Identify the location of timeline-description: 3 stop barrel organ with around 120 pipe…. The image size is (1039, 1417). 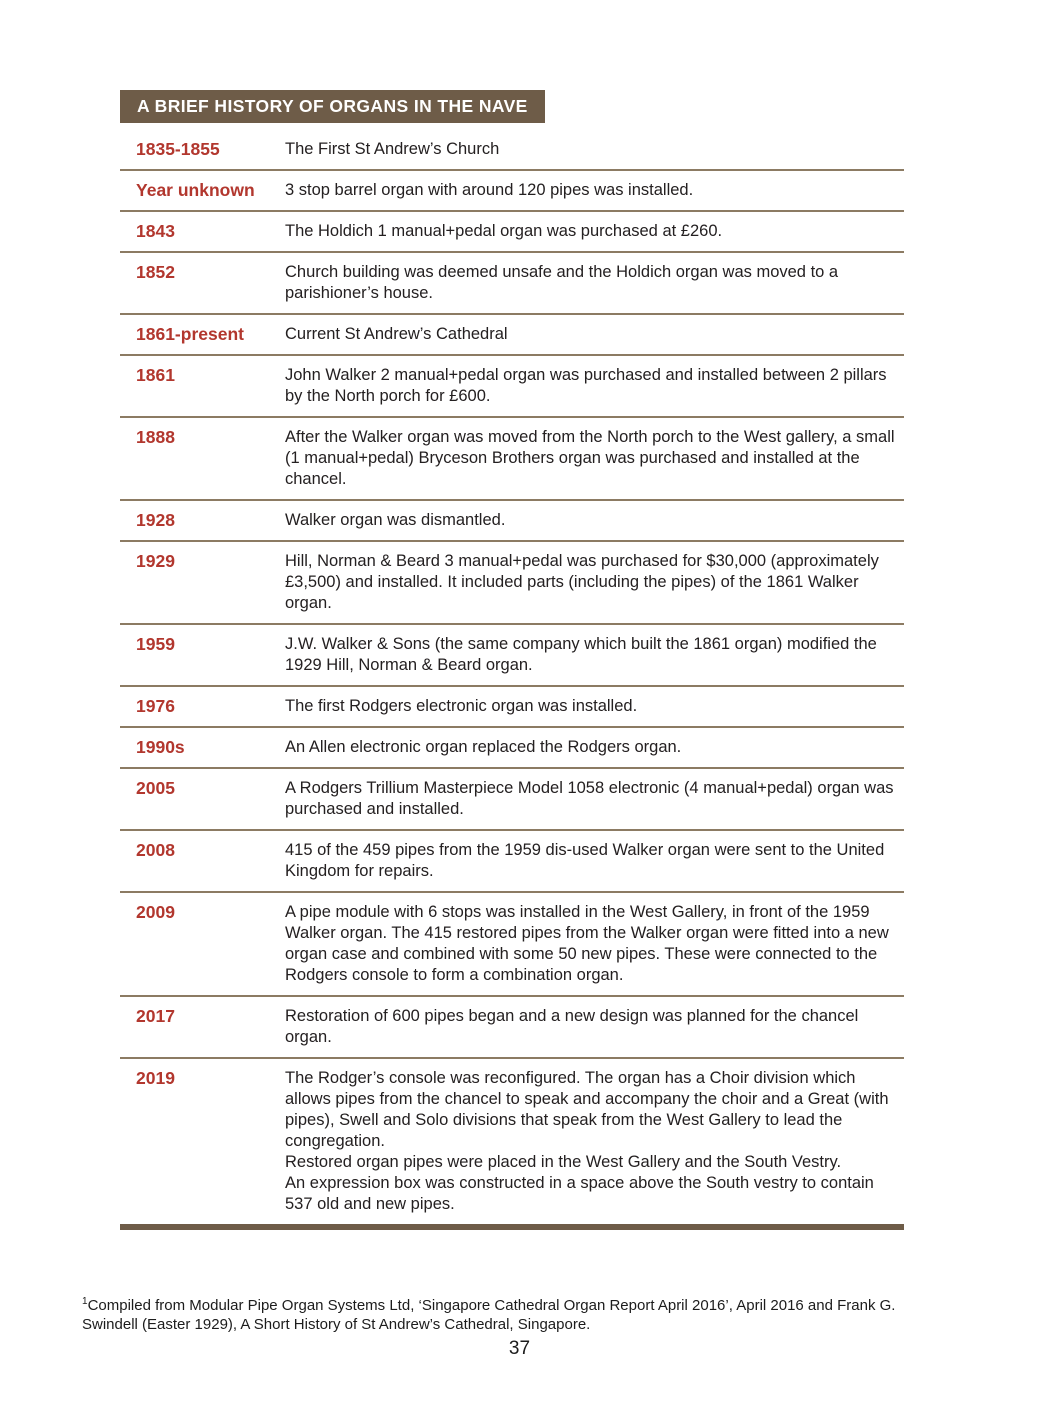
(489, 190).